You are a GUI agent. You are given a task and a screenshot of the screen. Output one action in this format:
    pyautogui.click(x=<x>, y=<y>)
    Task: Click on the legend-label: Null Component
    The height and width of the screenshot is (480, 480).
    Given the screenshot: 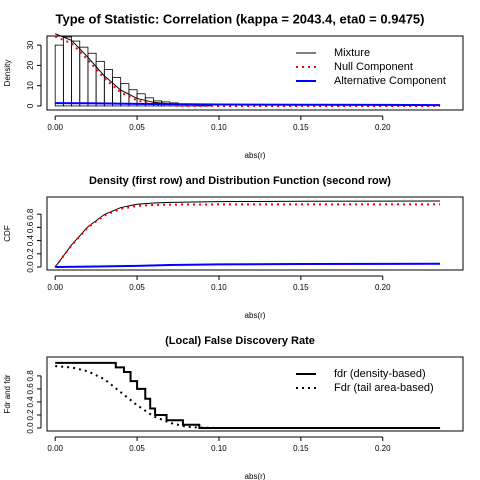 What is the action you would take?
    pyautogui.click(x=373, y=67)
    